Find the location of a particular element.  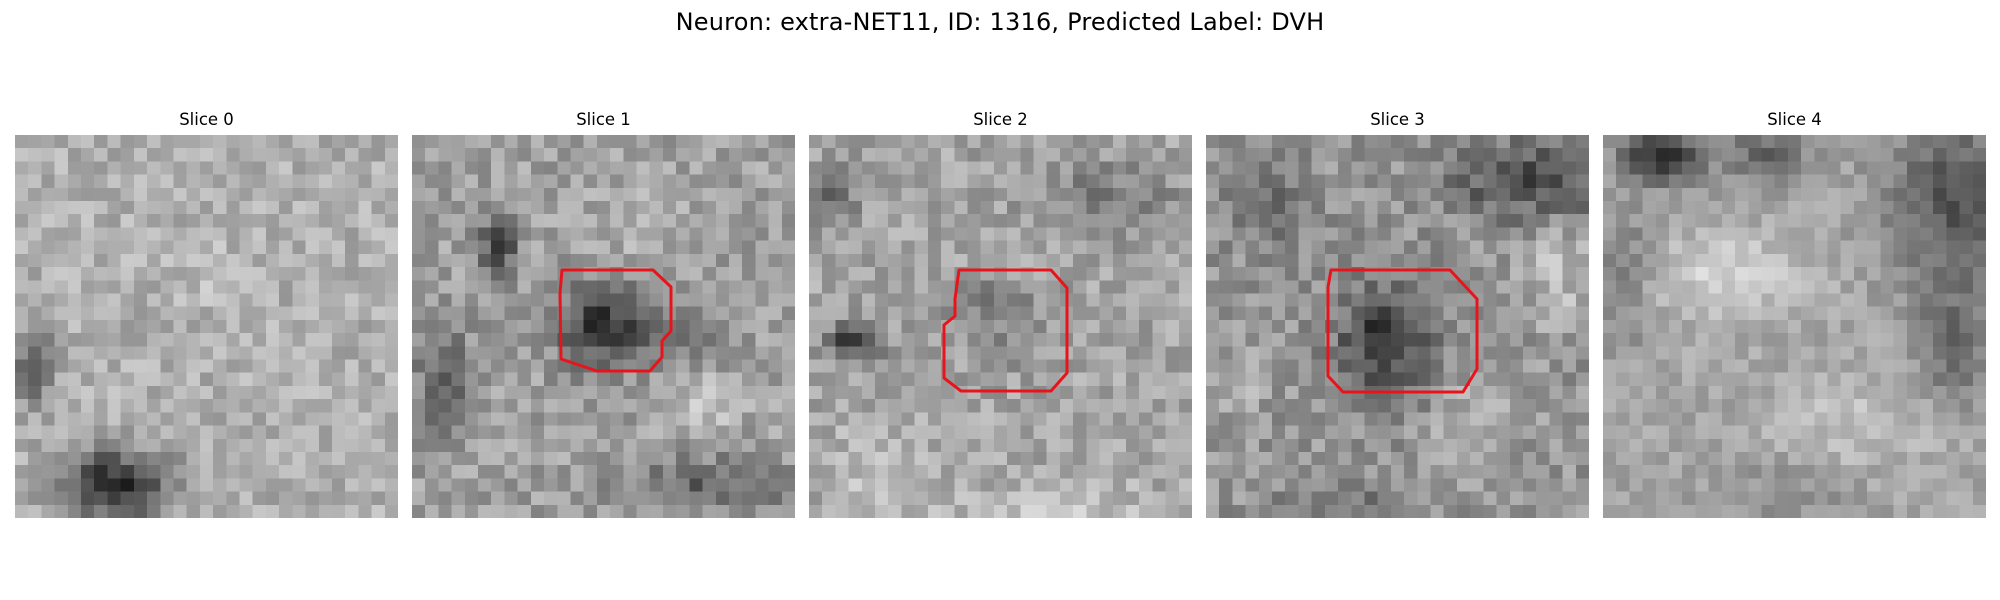

slice-title: Slice 1 is located at coordinates (603, 119).